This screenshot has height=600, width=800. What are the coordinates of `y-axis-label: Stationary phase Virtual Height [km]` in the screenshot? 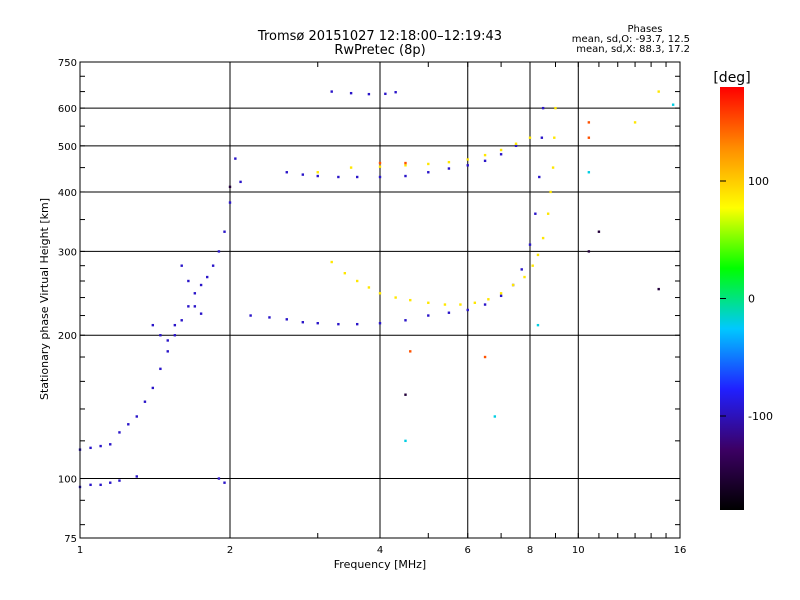 It's located at (44, 299).